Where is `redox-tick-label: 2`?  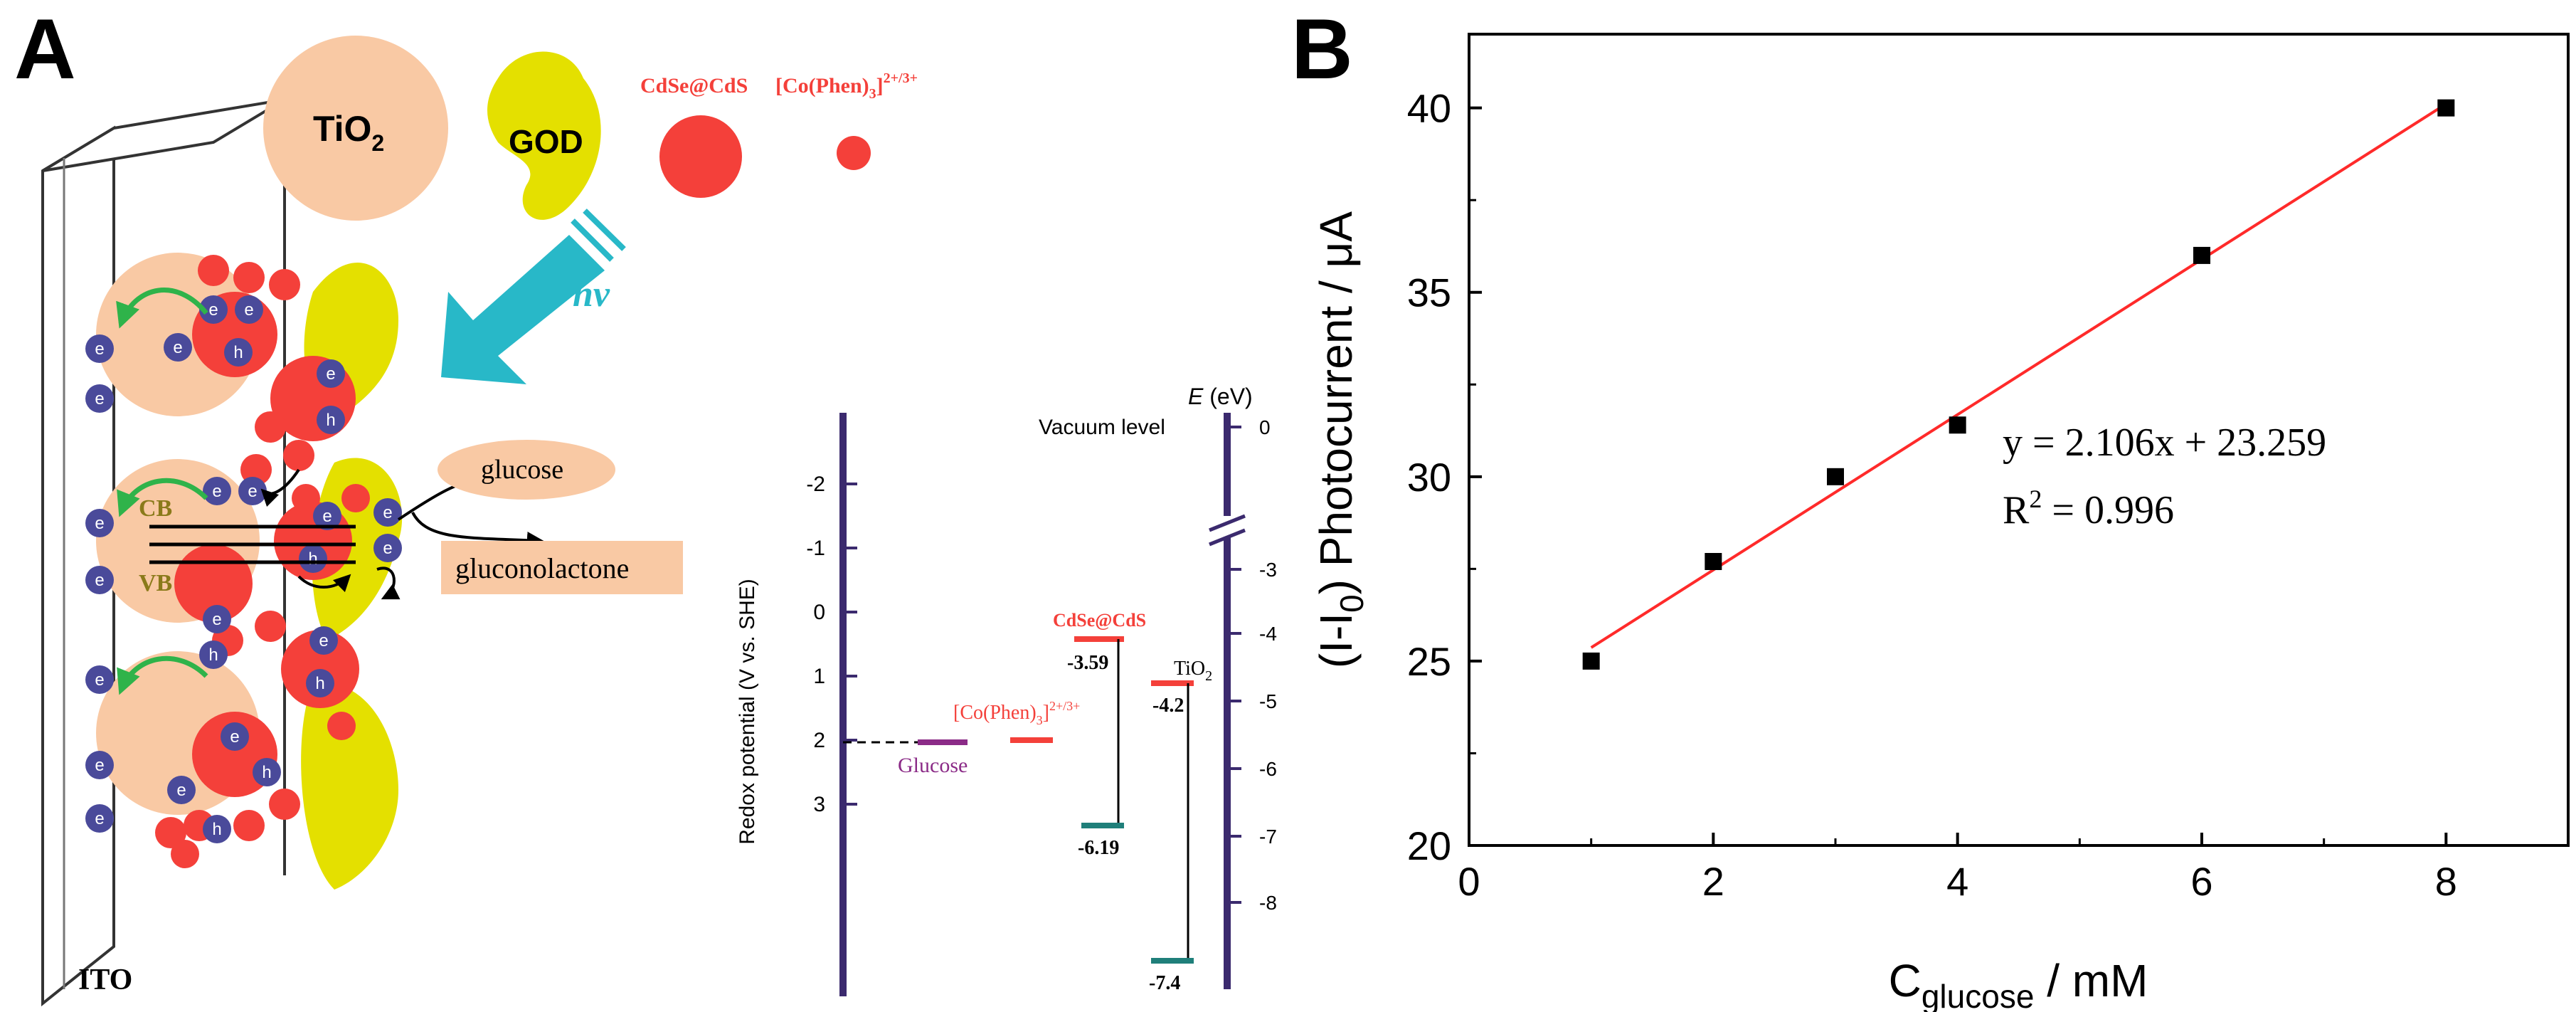 redox-tick-label: 2 is located at coordinates (819, 740).